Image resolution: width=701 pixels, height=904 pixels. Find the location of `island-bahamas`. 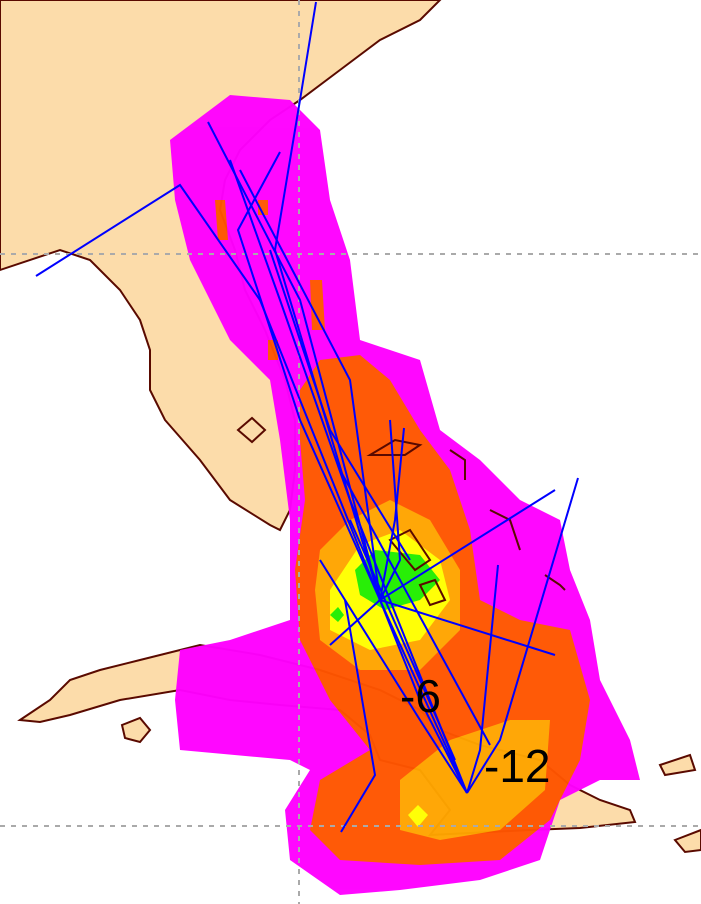

island-bahamas is located at coordinates (466, 522).